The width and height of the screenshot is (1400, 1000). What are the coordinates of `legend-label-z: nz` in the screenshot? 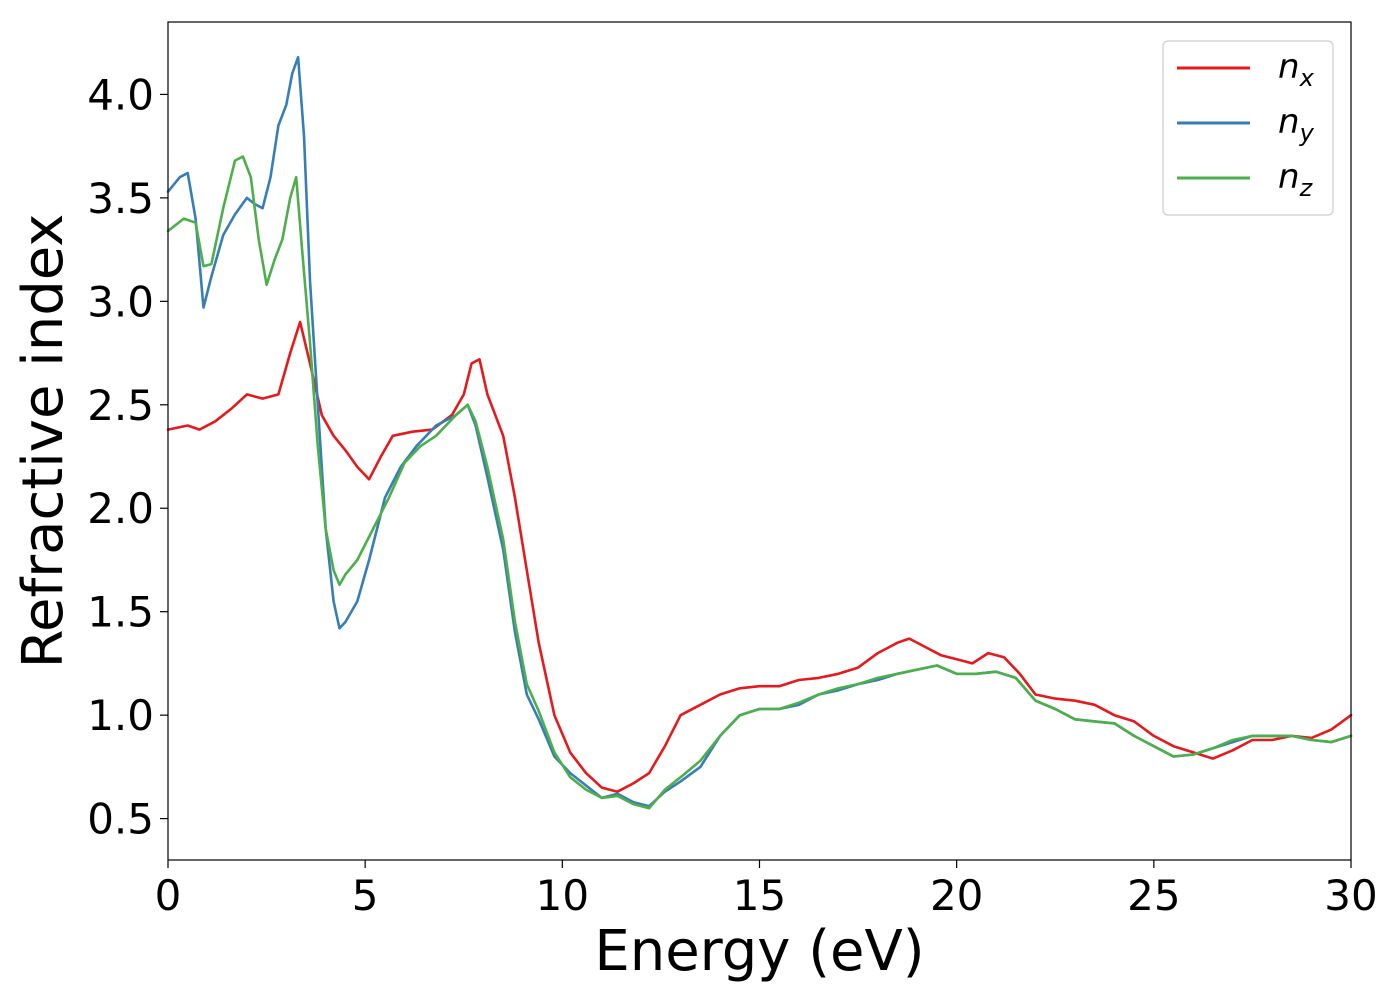 It's located at (1296, 179).